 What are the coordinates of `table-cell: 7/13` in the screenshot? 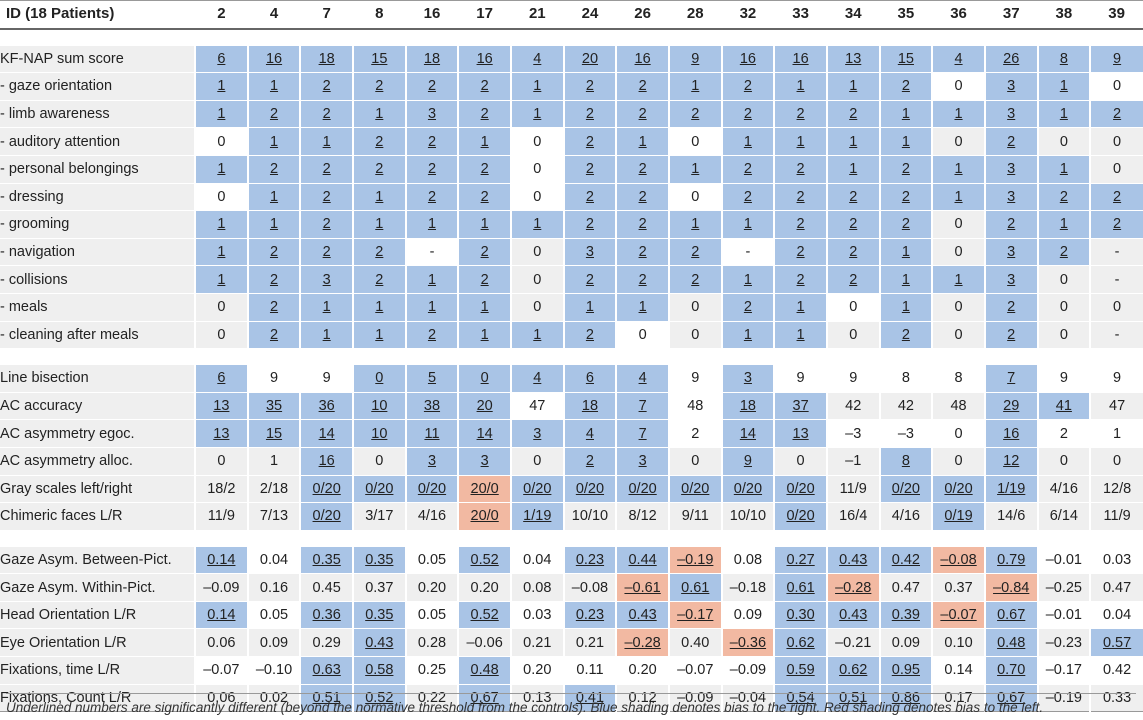 It's located at (273, 516).